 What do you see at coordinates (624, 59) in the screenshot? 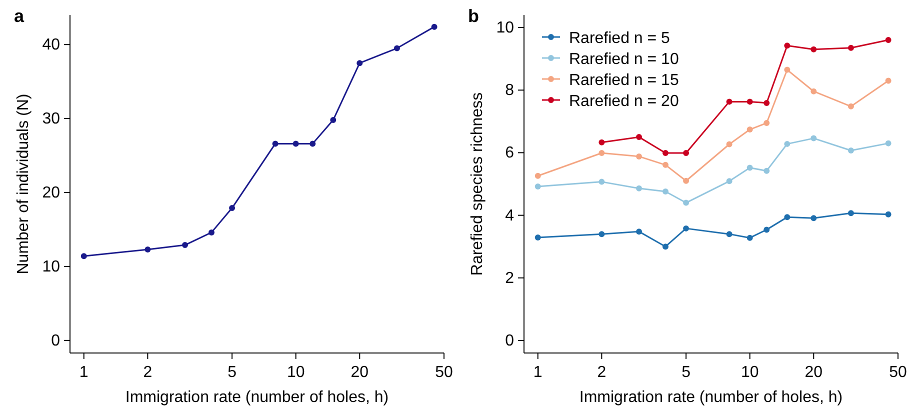
I see `legend-label: Rarefied n = 10` at bounding box center [624, 59].